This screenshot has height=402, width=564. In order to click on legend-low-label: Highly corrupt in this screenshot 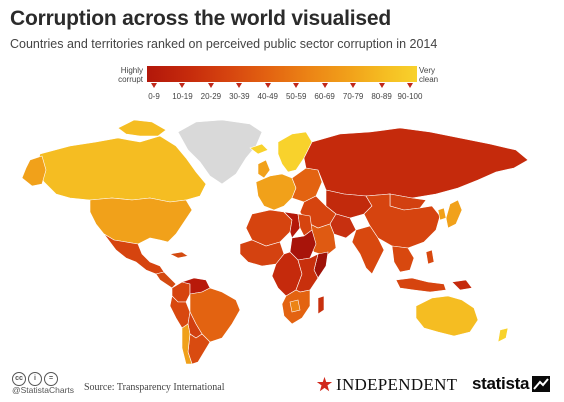, I will do `click(130, 75)`.